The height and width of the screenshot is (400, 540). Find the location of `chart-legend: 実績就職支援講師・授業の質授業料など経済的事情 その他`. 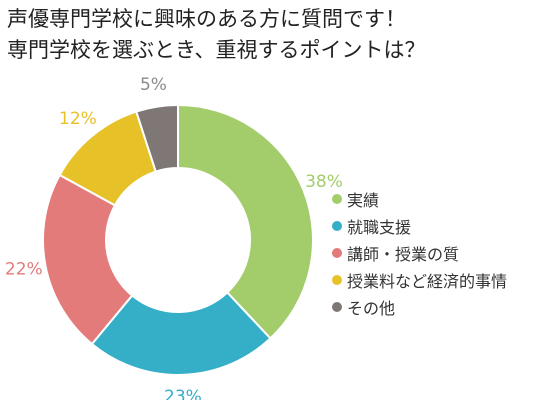

chart-legend: 実績就職支援講師・授業の質授業料など経済的事情 その他 is located at coordinates (419, 252).